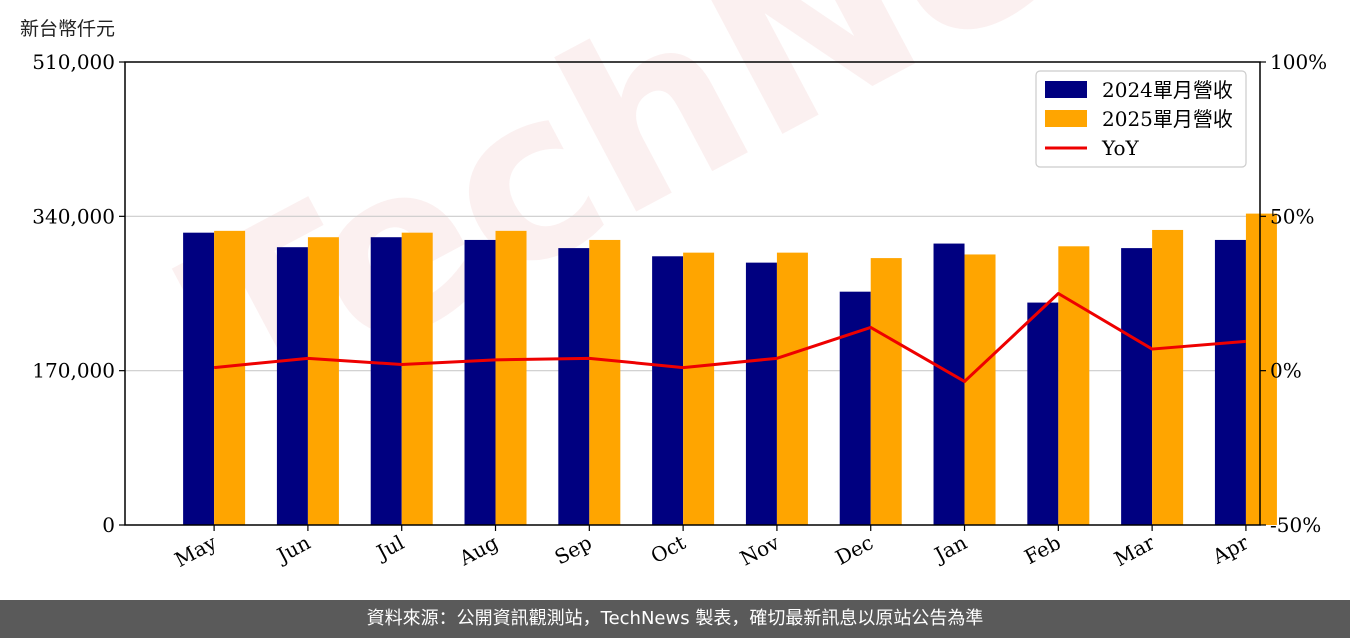 The image size is (1350, 638). What do you see at coordinates (1042, 549) in the screenshot?
I see `x-tick-label: Feb` at bounding box center [1042, 549].